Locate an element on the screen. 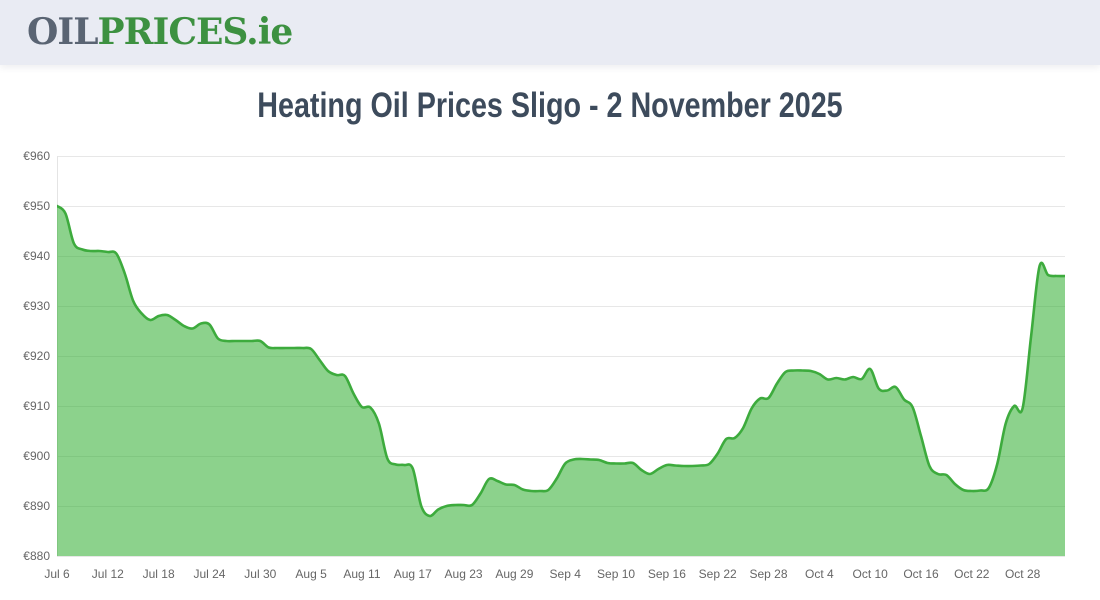 Image resolution: width=1100 pixels, height=600 pixels. x-axis-label: Jul 18 is located at coordinates (158, 574).